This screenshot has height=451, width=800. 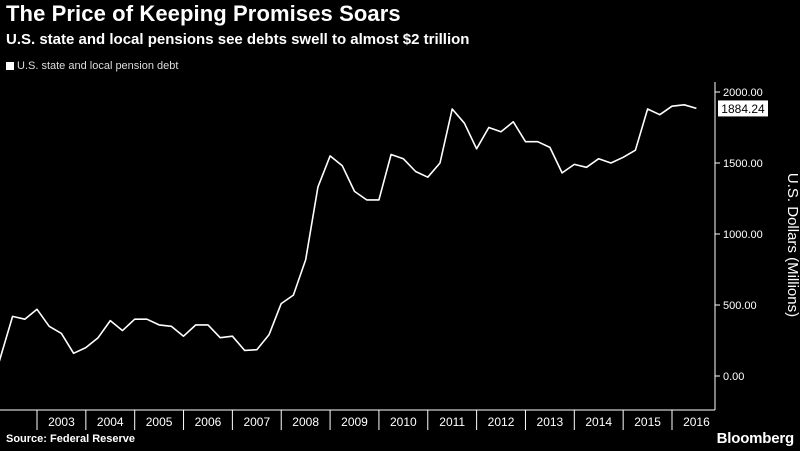 I want to click on chart-title: The Price of Keeping Promises Soars, so click(x=203, y=13).